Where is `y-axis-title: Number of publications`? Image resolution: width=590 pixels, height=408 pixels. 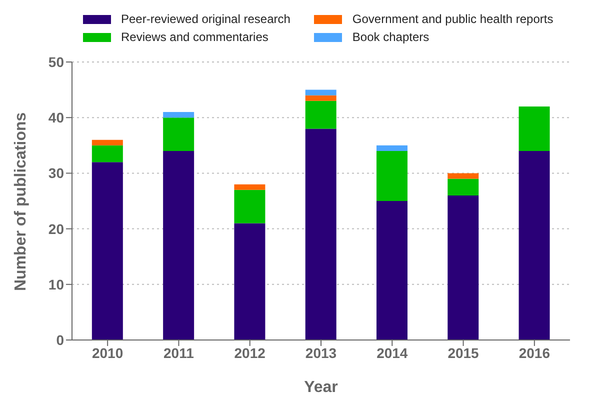 y-axis-title: Number of publications is located at coordinates (21, 201).